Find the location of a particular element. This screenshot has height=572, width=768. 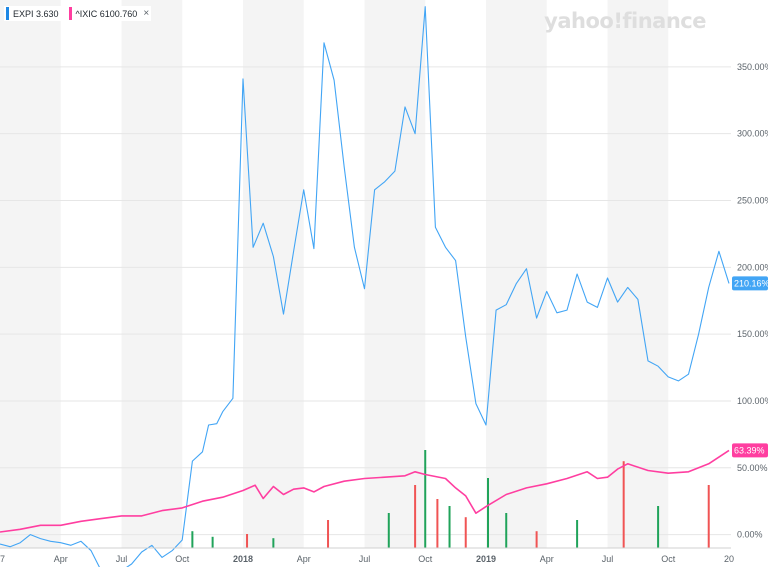

series-line-ixic is located at coordinates (365, 491).